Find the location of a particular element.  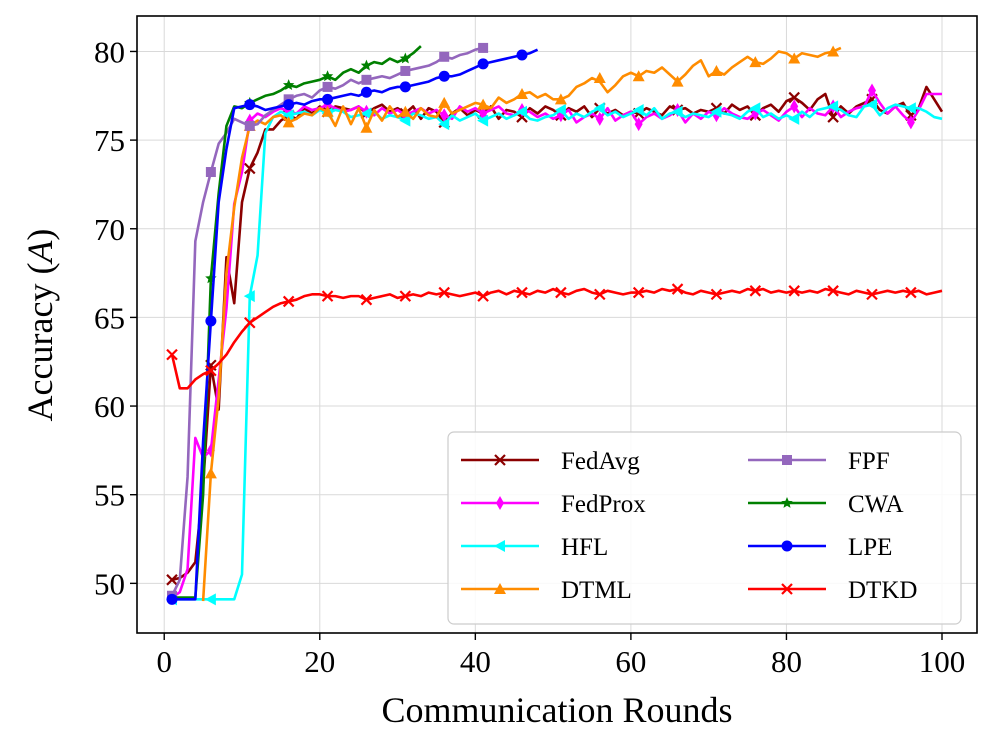

legend-label: CWA is located at coordinates (876, 504).